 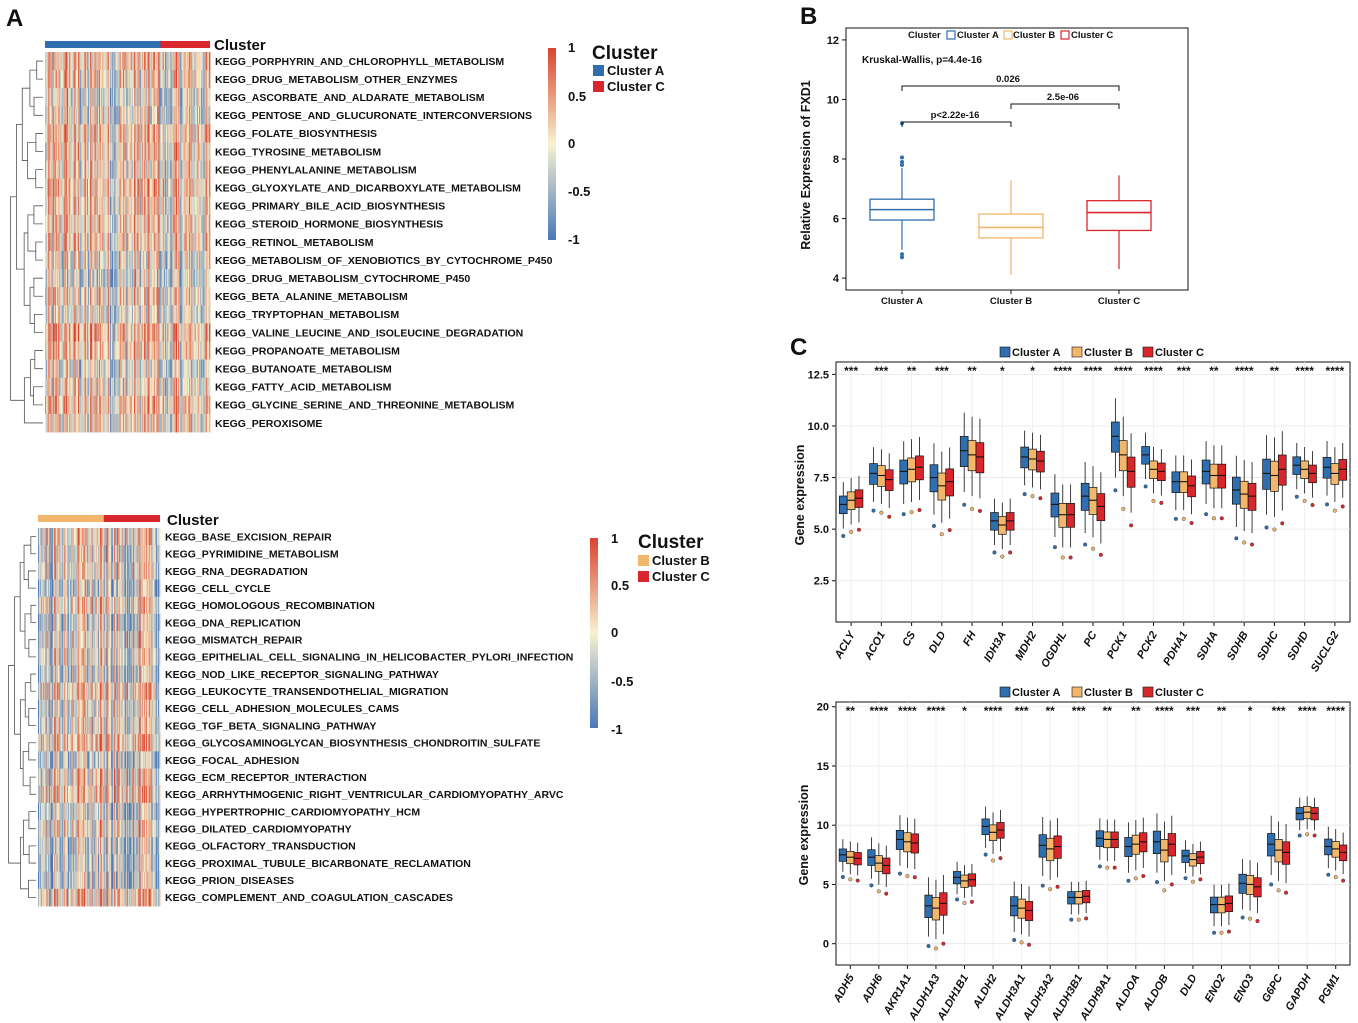 I want to click on pathway-label: KEGG_DRUG_METABOLISM_CYTOCHROME_P450, so click(x=342, y=279).